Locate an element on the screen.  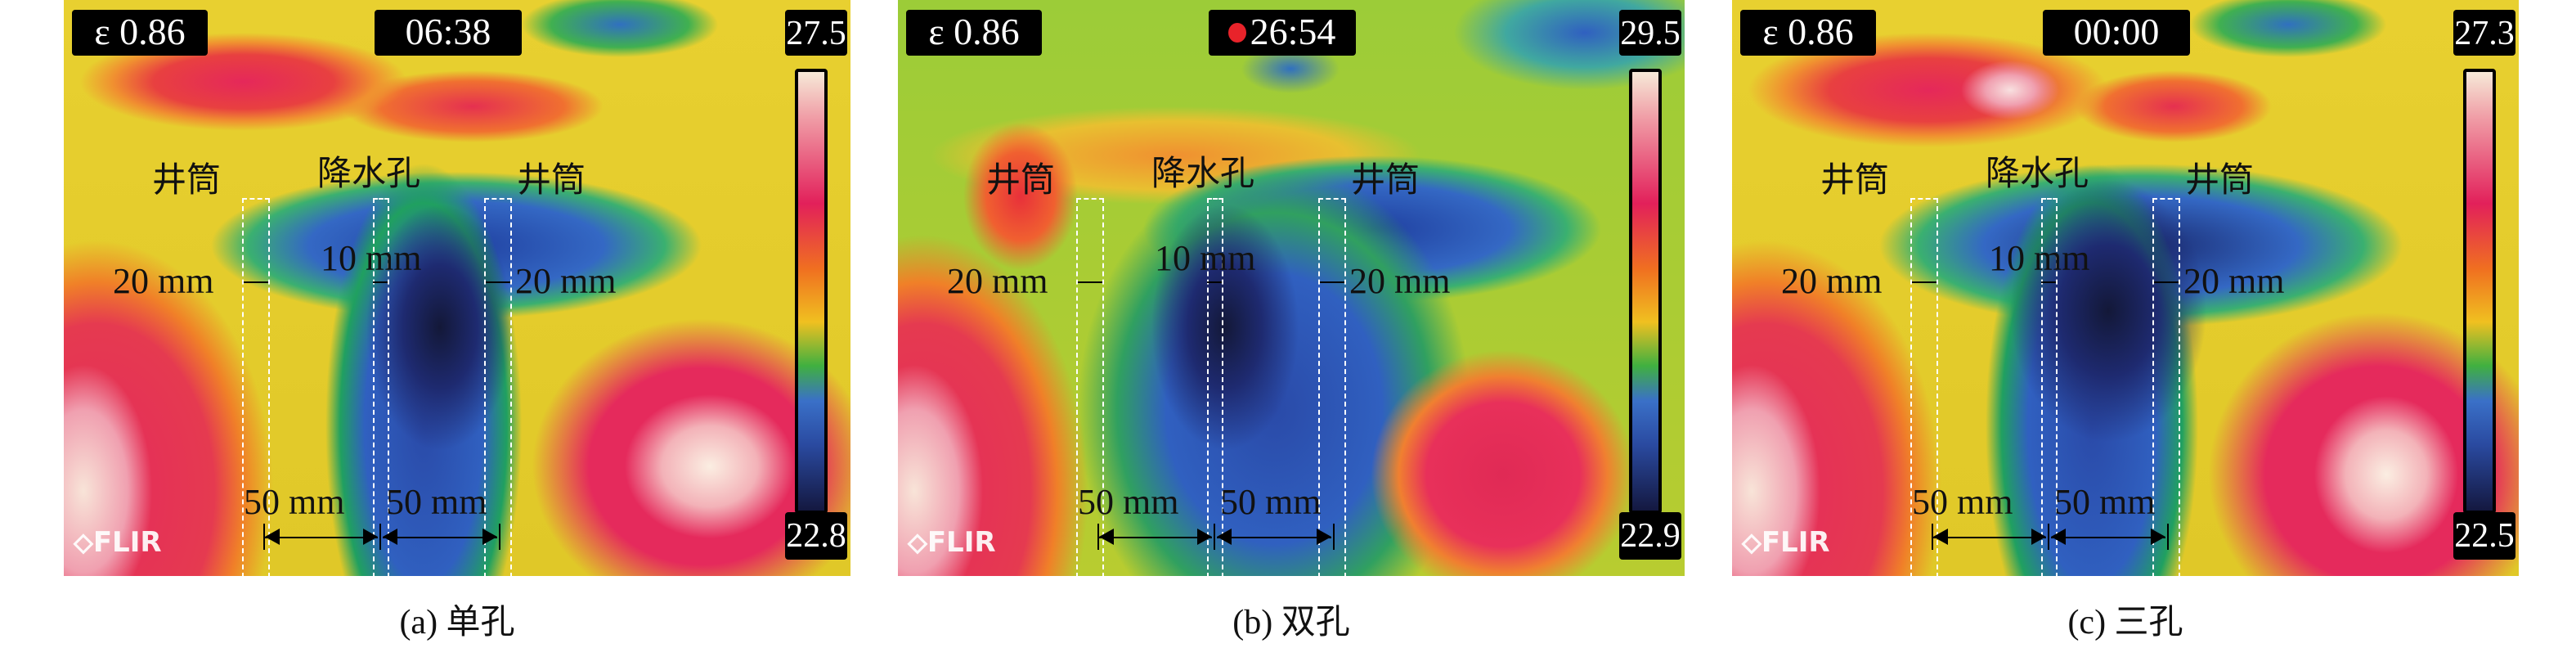
min-temp: 22.9 is located at coordinates (1650, 536).